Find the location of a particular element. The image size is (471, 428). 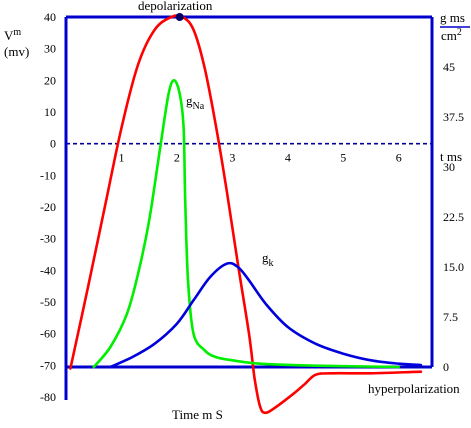

gk-label: gk is located at coordinates (268, 259).